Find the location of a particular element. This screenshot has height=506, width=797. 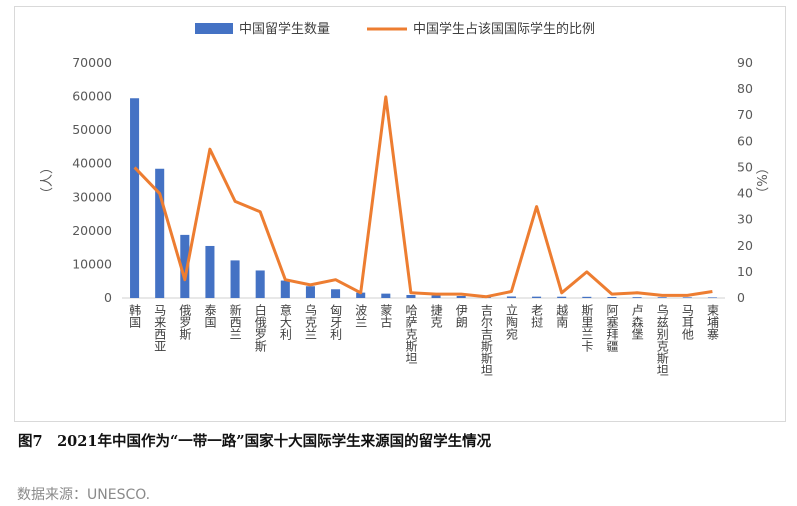

category-label: 新西兰 is located at coordinates (235, 321).